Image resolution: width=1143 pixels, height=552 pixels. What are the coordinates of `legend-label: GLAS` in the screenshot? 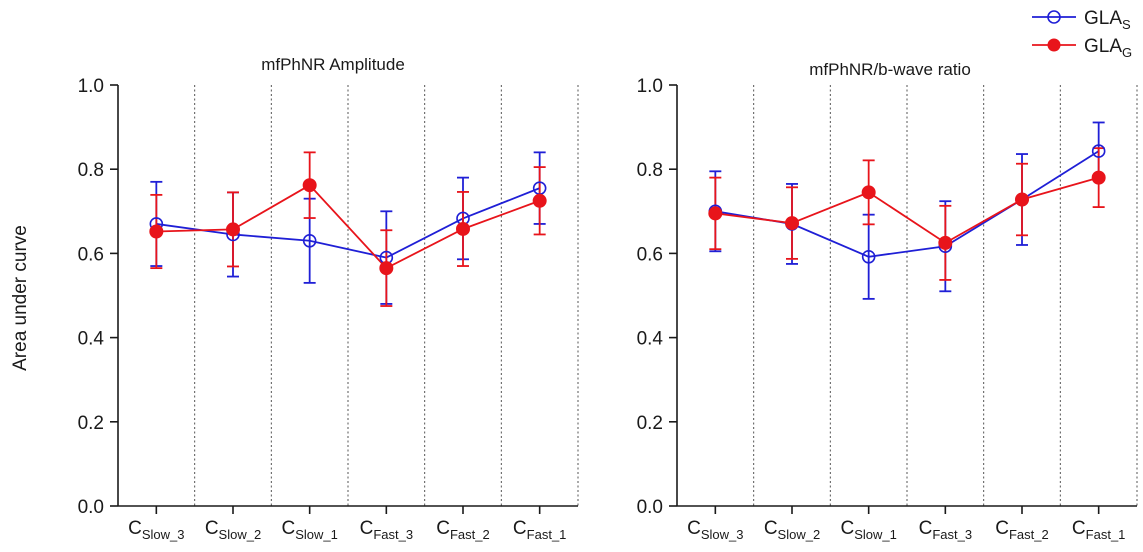 It's located at (1107, 20).